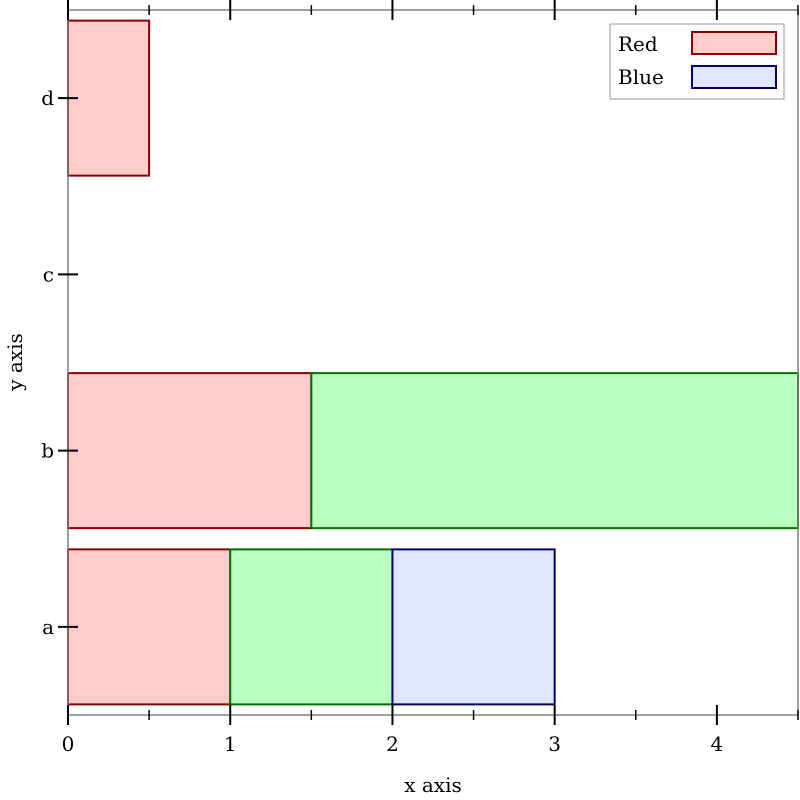 This screenshot has height=800, width=800. Describe the element at coordinates (15, 362) in the screenshot. I see `y-axis-label: y axis` at that location.